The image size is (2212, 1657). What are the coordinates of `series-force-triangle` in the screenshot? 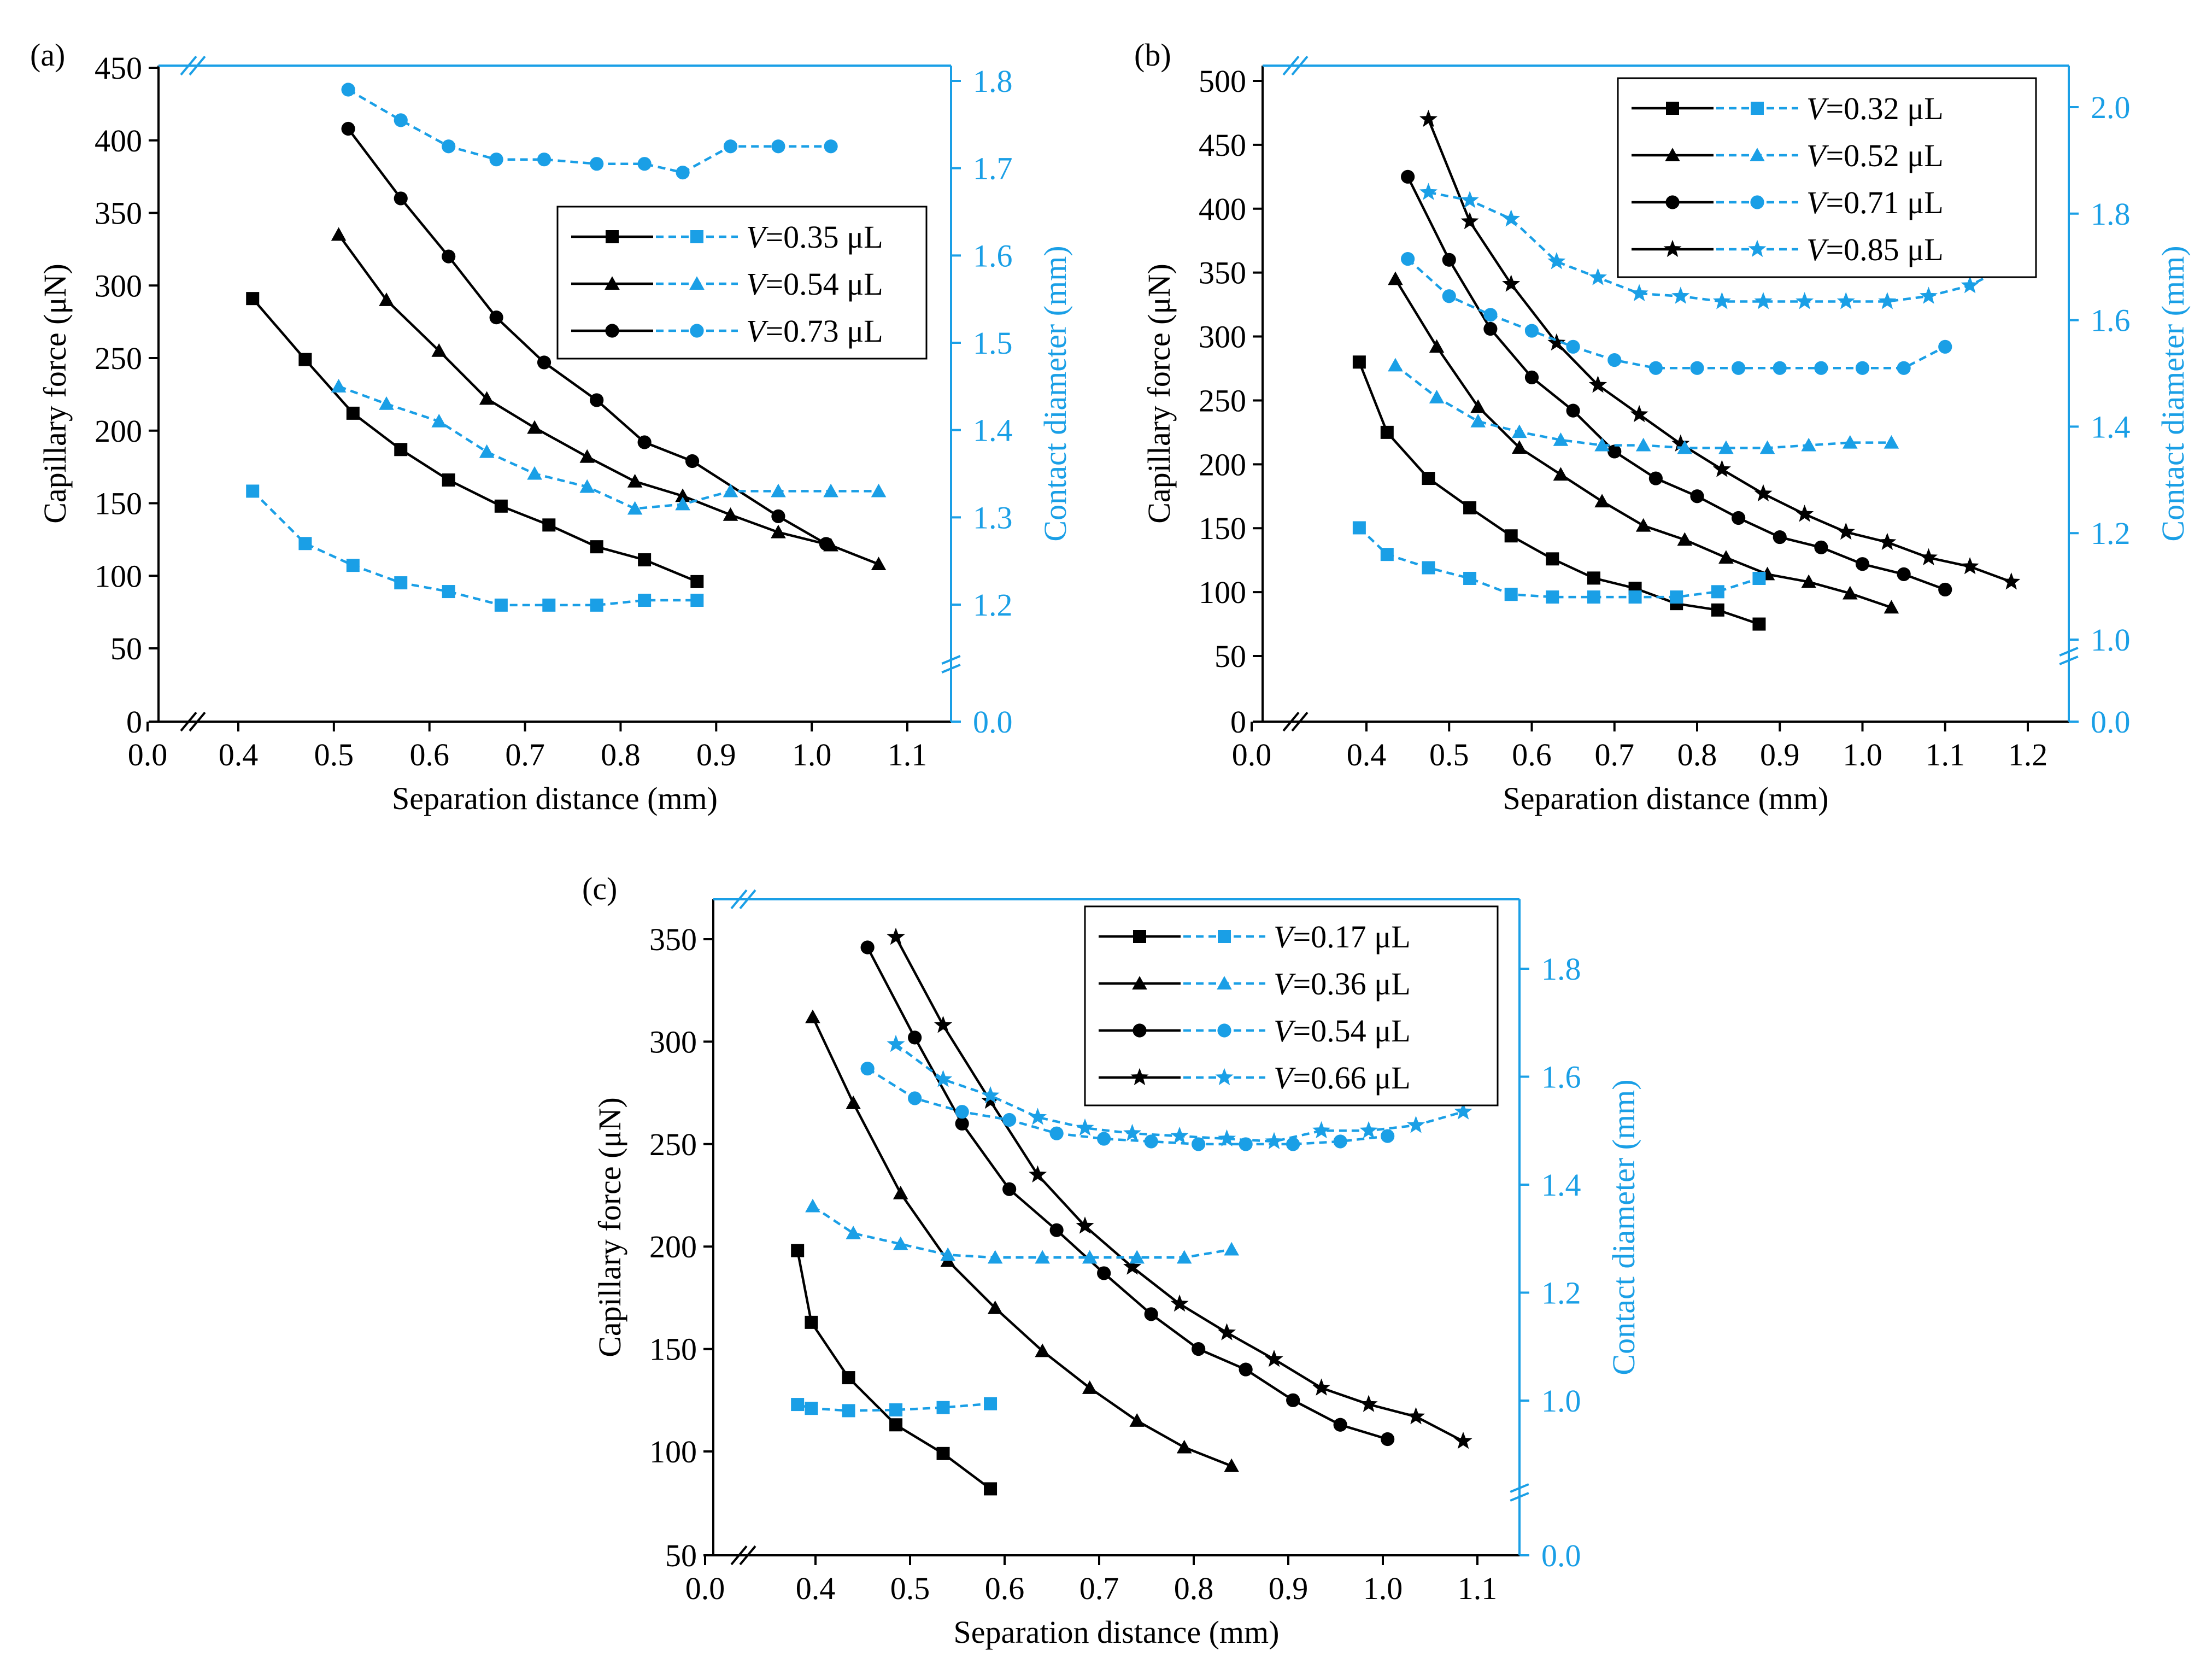 It's located at (1643, 442).